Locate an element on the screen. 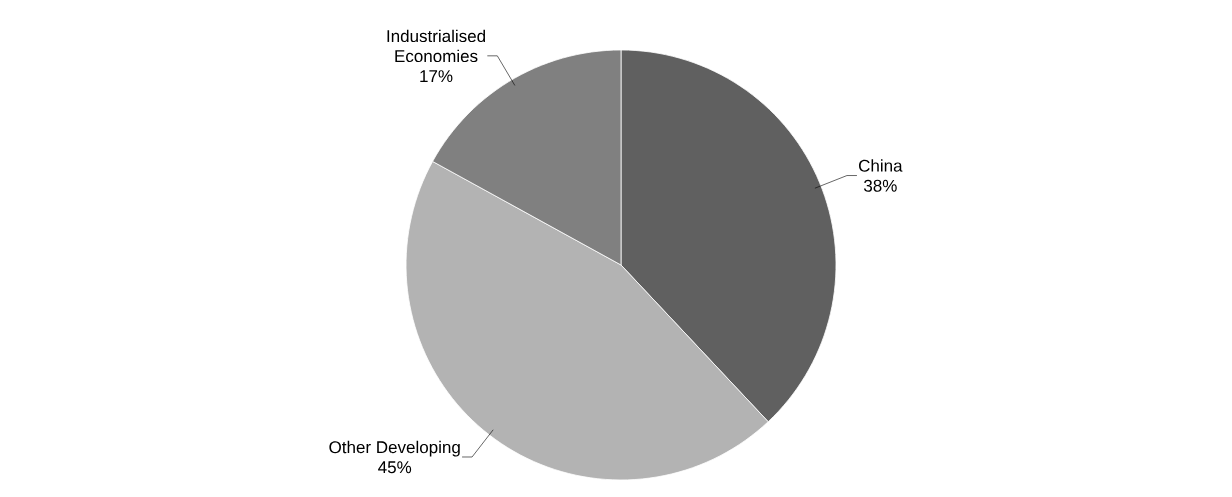  data-label: 17% is located at coordinates (436, 76).